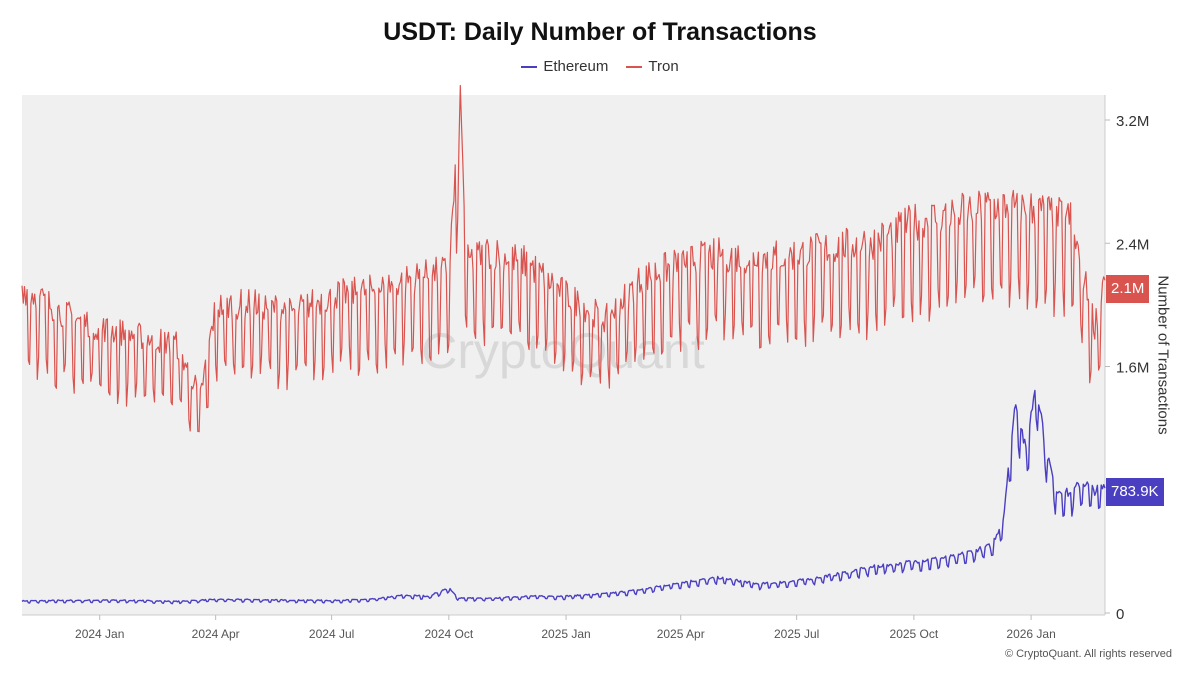  I want to click on x-tick-label: 2025 Oct, so click(914, 634).